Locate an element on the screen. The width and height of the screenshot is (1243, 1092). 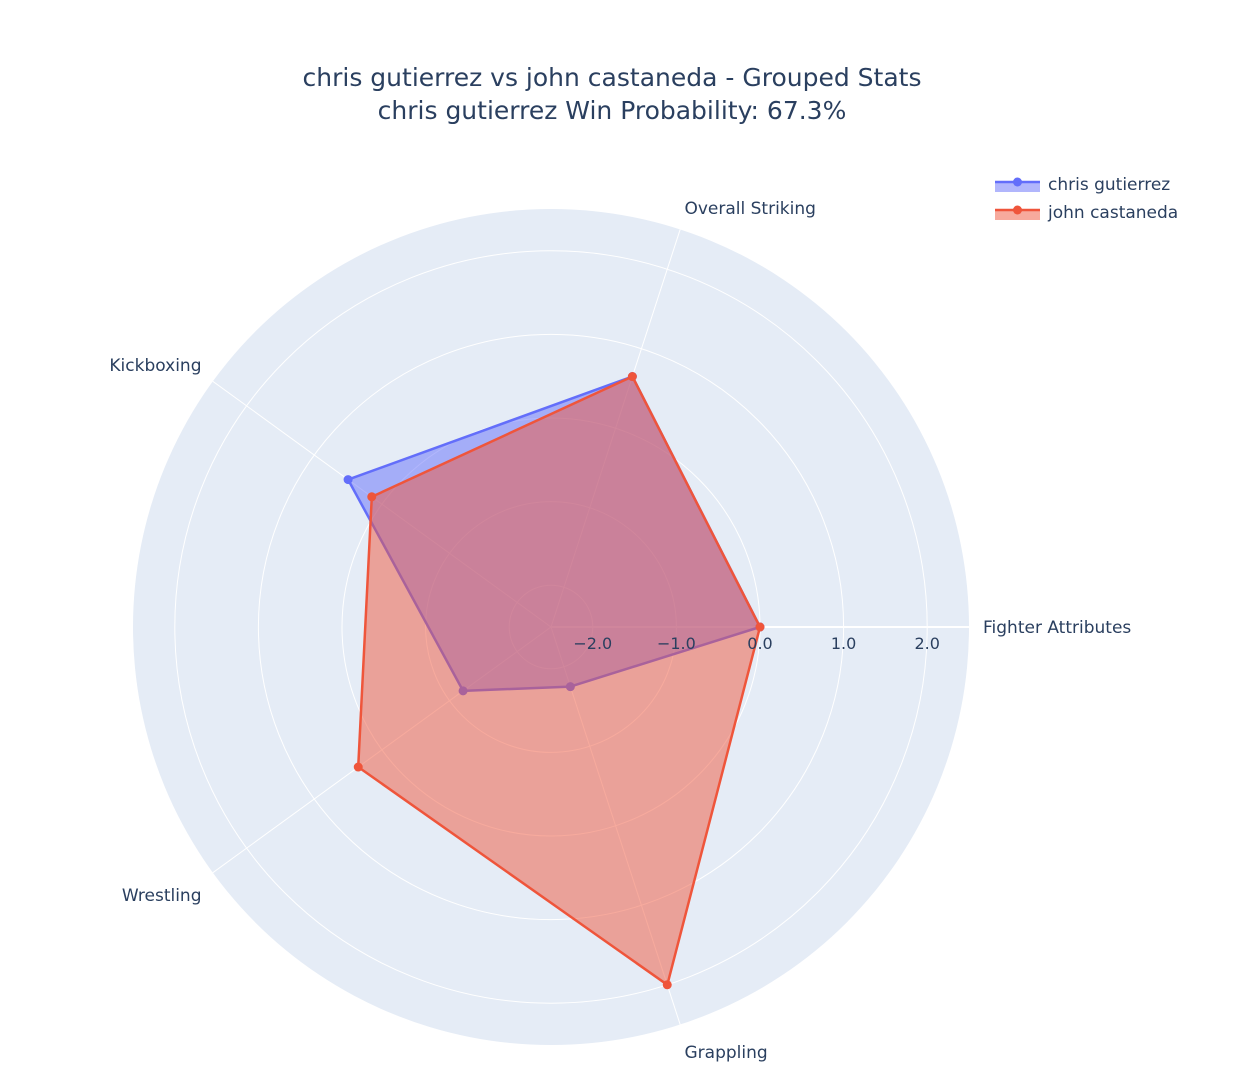
category-label-0: Fighter Attributes is located at coordinates (1057, 628).